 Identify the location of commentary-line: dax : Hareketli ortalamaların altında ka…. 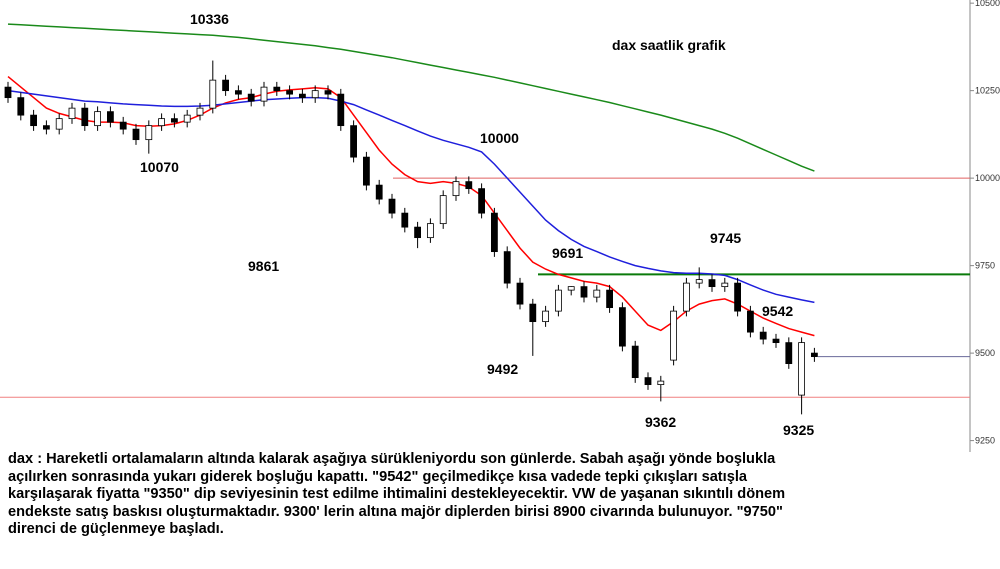
(392, 459).